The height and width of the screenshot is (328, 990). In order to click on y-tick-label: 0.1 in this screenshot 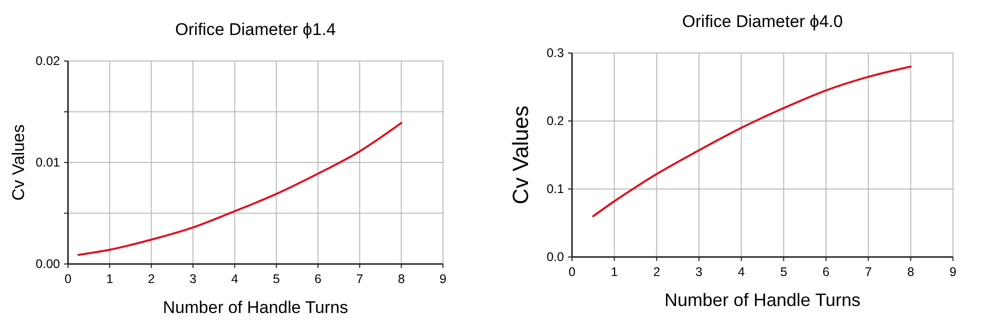, I will do `click(555, 189)`.